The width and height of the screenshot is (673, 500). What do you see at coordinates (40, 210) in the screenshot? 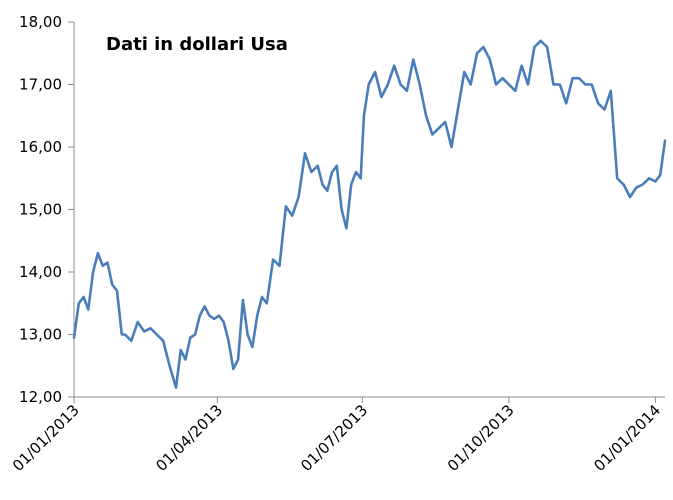
I see `y-tick-label: 15,00` at bounding box center [40, 210].